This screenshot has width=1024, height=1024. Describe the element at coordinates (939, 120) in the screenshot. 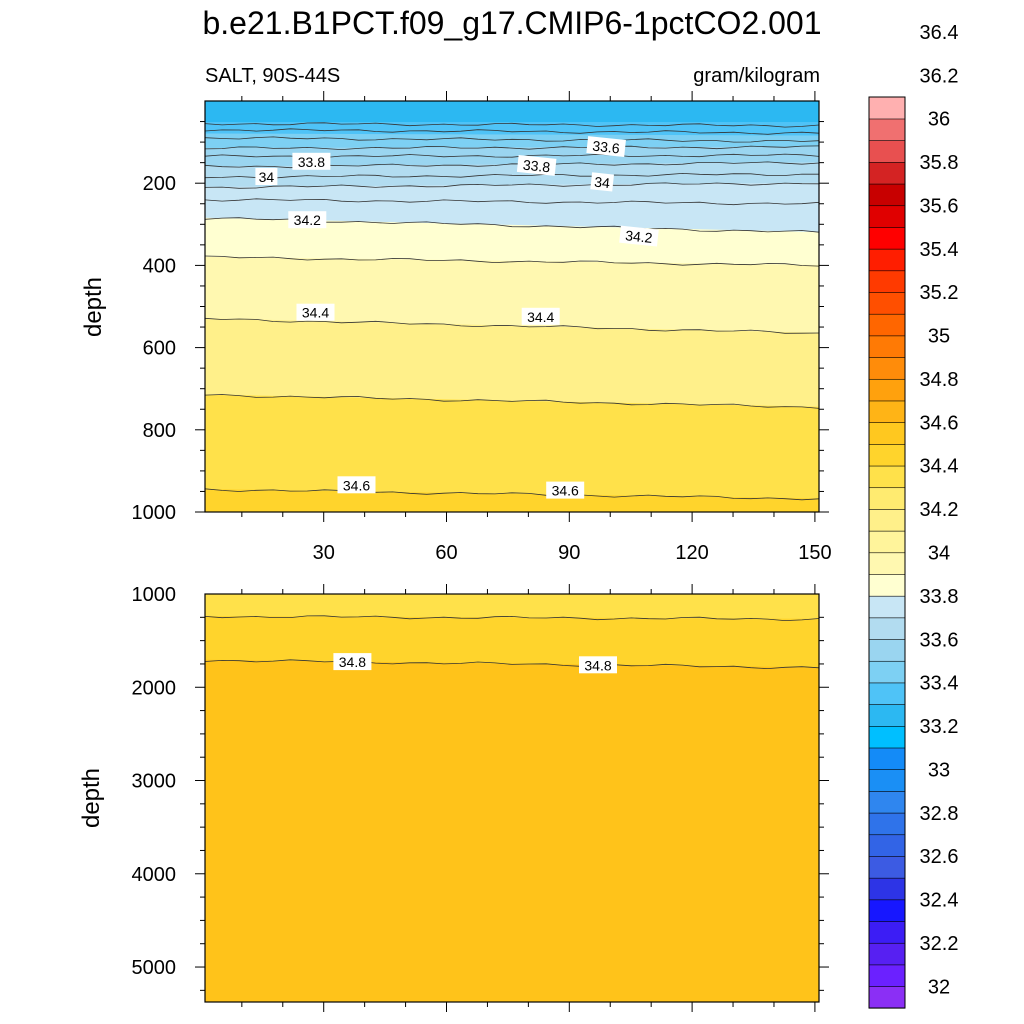

I see `colorbar-label: 36` at that location.